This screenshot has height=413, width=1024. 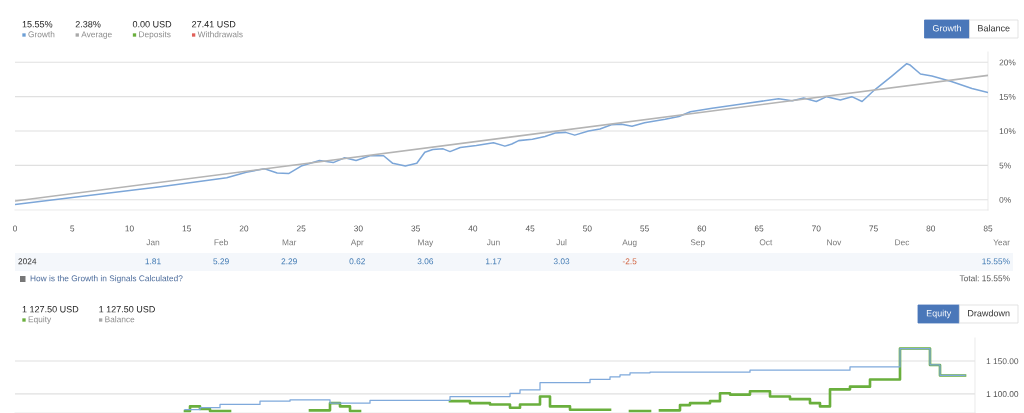 I want to click on y-tick-label: 15%, so click(x=1007, y=96).